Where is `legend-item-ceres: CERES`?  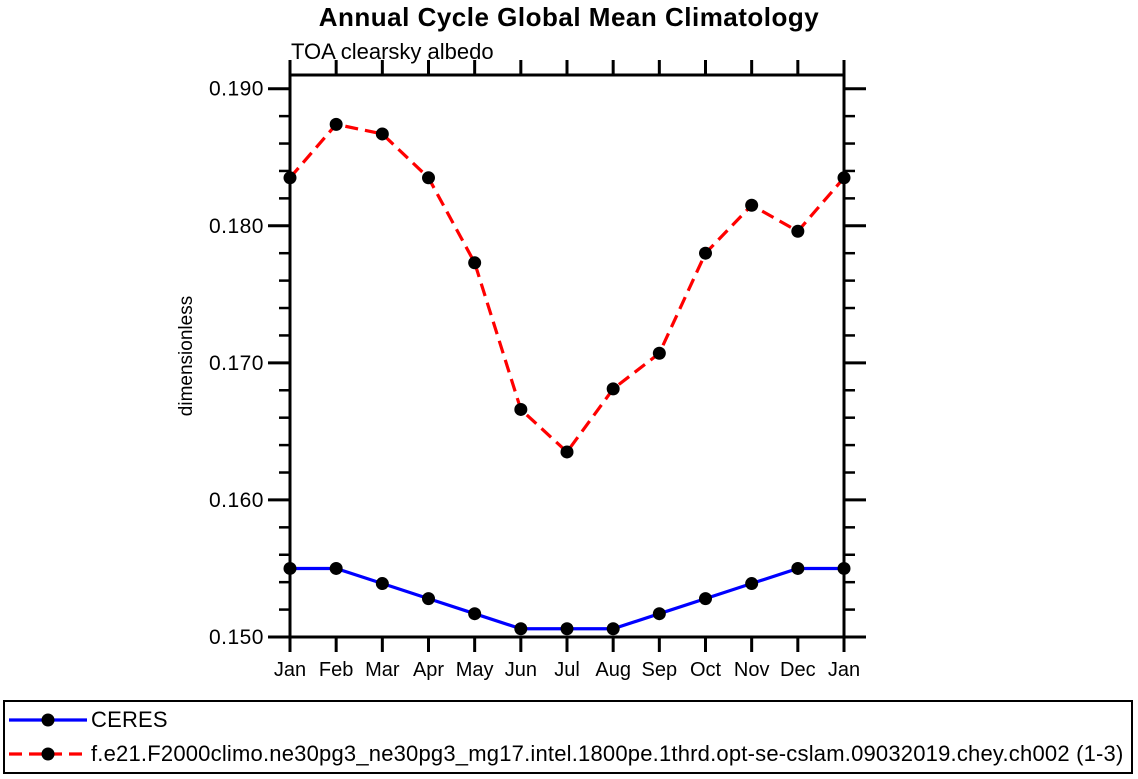
legend-item-ceres: CERES is located at coordinates (568, 720).